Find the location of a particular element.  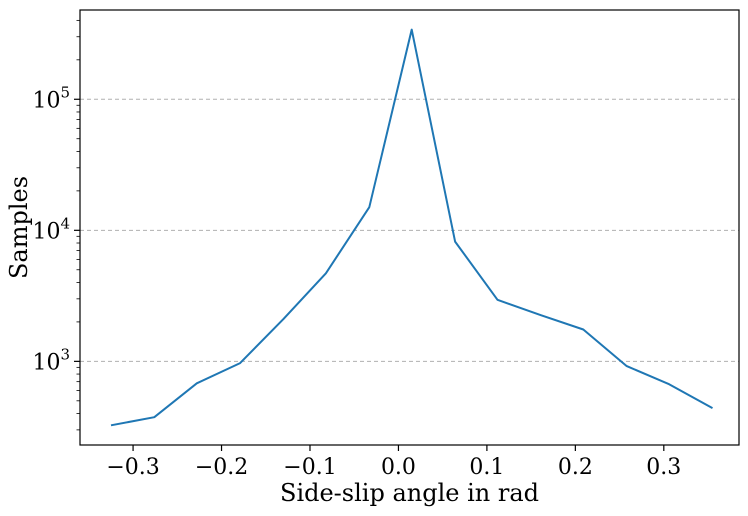

y-axis-label: Samples is located at coordinates (19, 227).